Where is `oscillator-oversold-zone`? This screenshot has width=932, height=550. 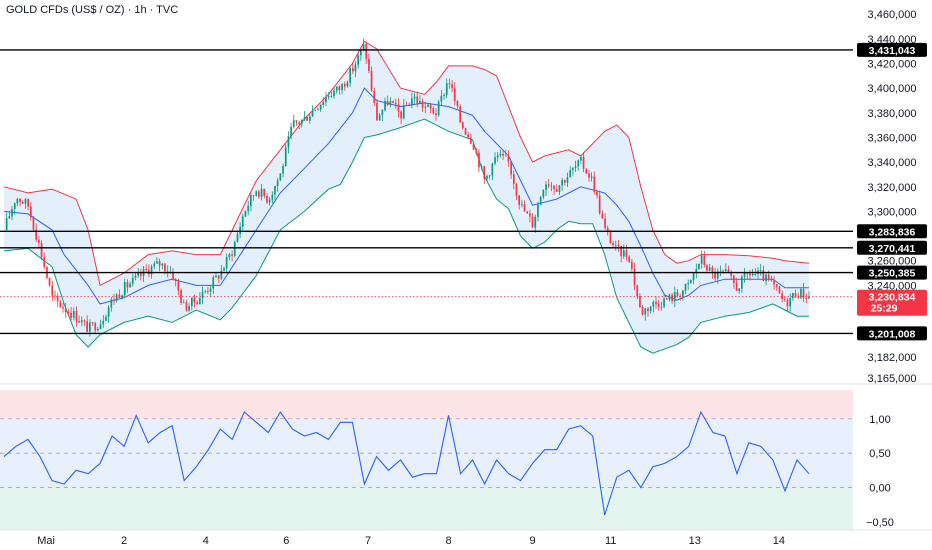 oscillator-oversold-zone is located at coordinates (426, 508).